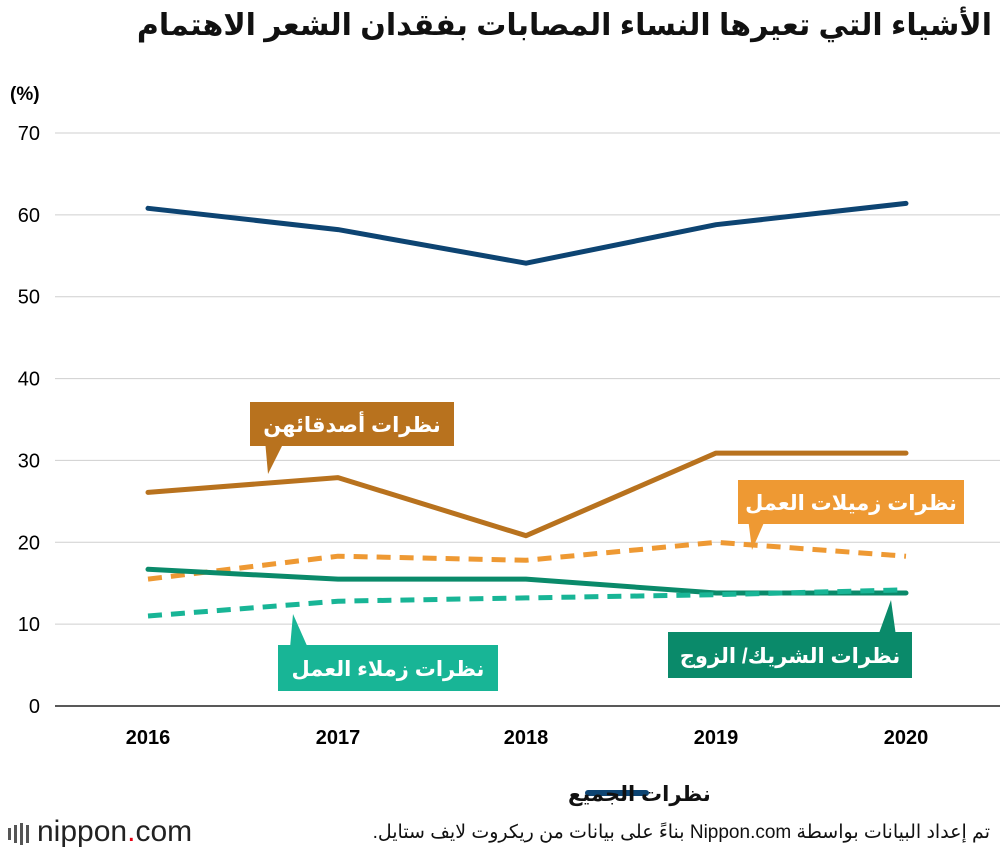 The width and height of the screenshot is (1000, 856). I want to click on x-tick-label: 2020, so click(906, 738).